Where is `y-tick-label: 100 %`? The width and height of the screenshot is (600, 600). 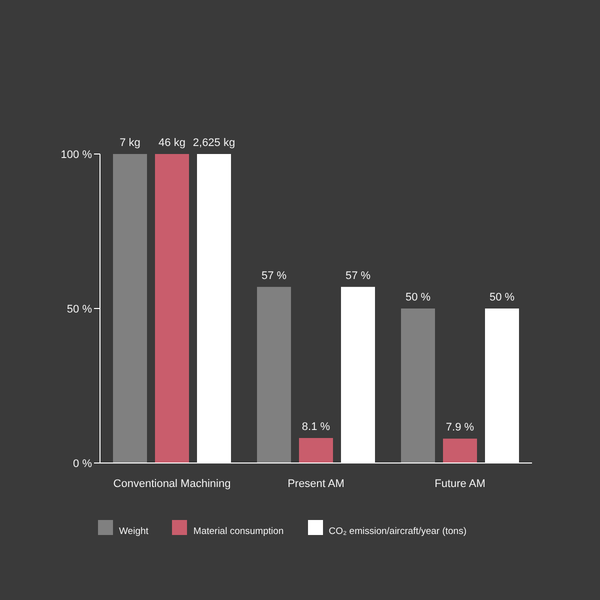
y-tick-label: 100 % is located at coordinates (76, 154).